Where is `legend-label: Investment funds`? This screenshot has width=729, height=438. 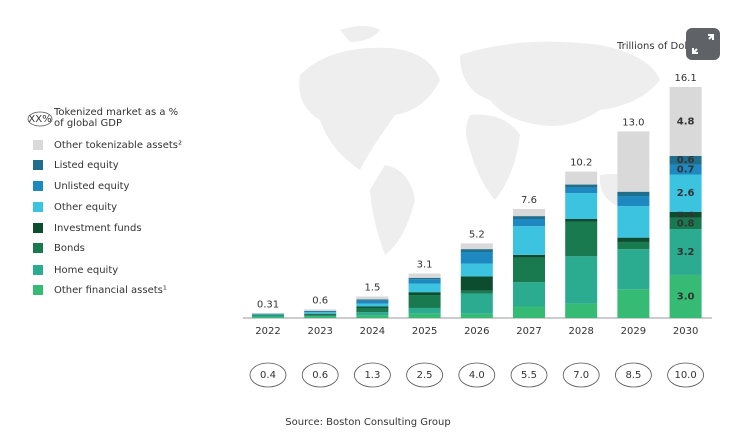
legend-label: Investment funds is located at coordinates (98, 228).